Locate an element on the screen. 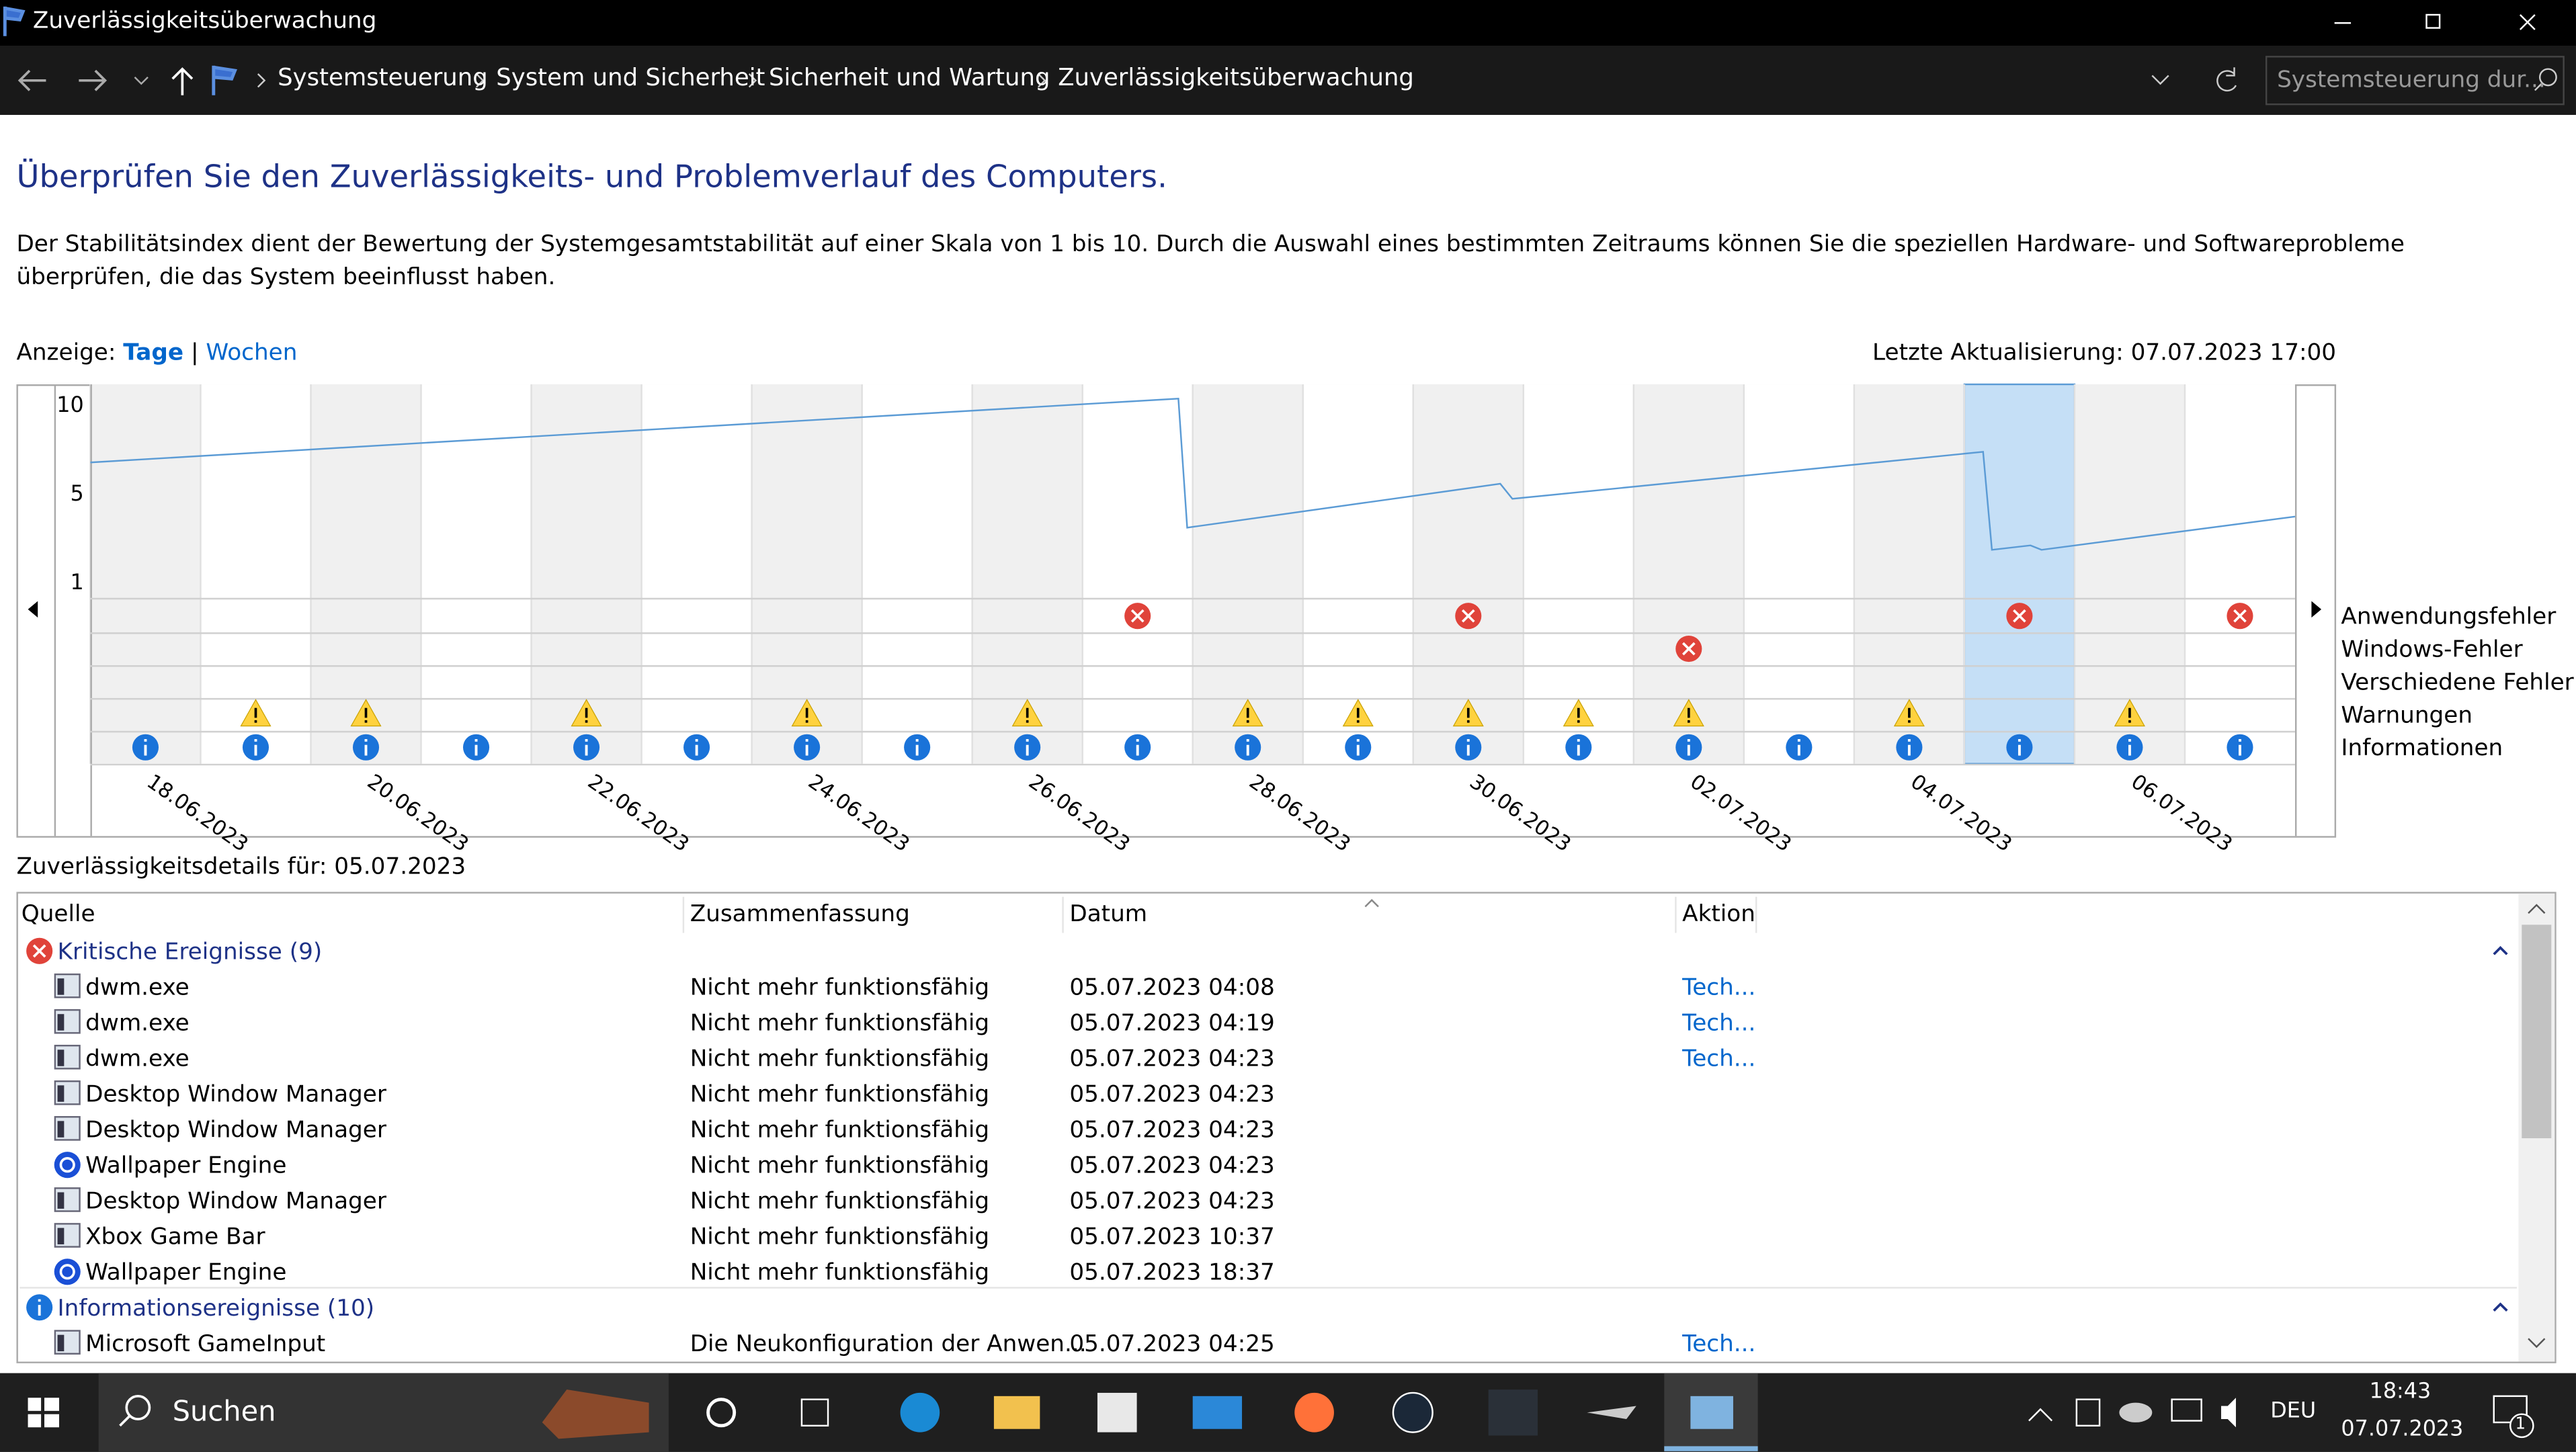 The image size is (2576, 1452). firefox is located at coordinates (1314, 1412).